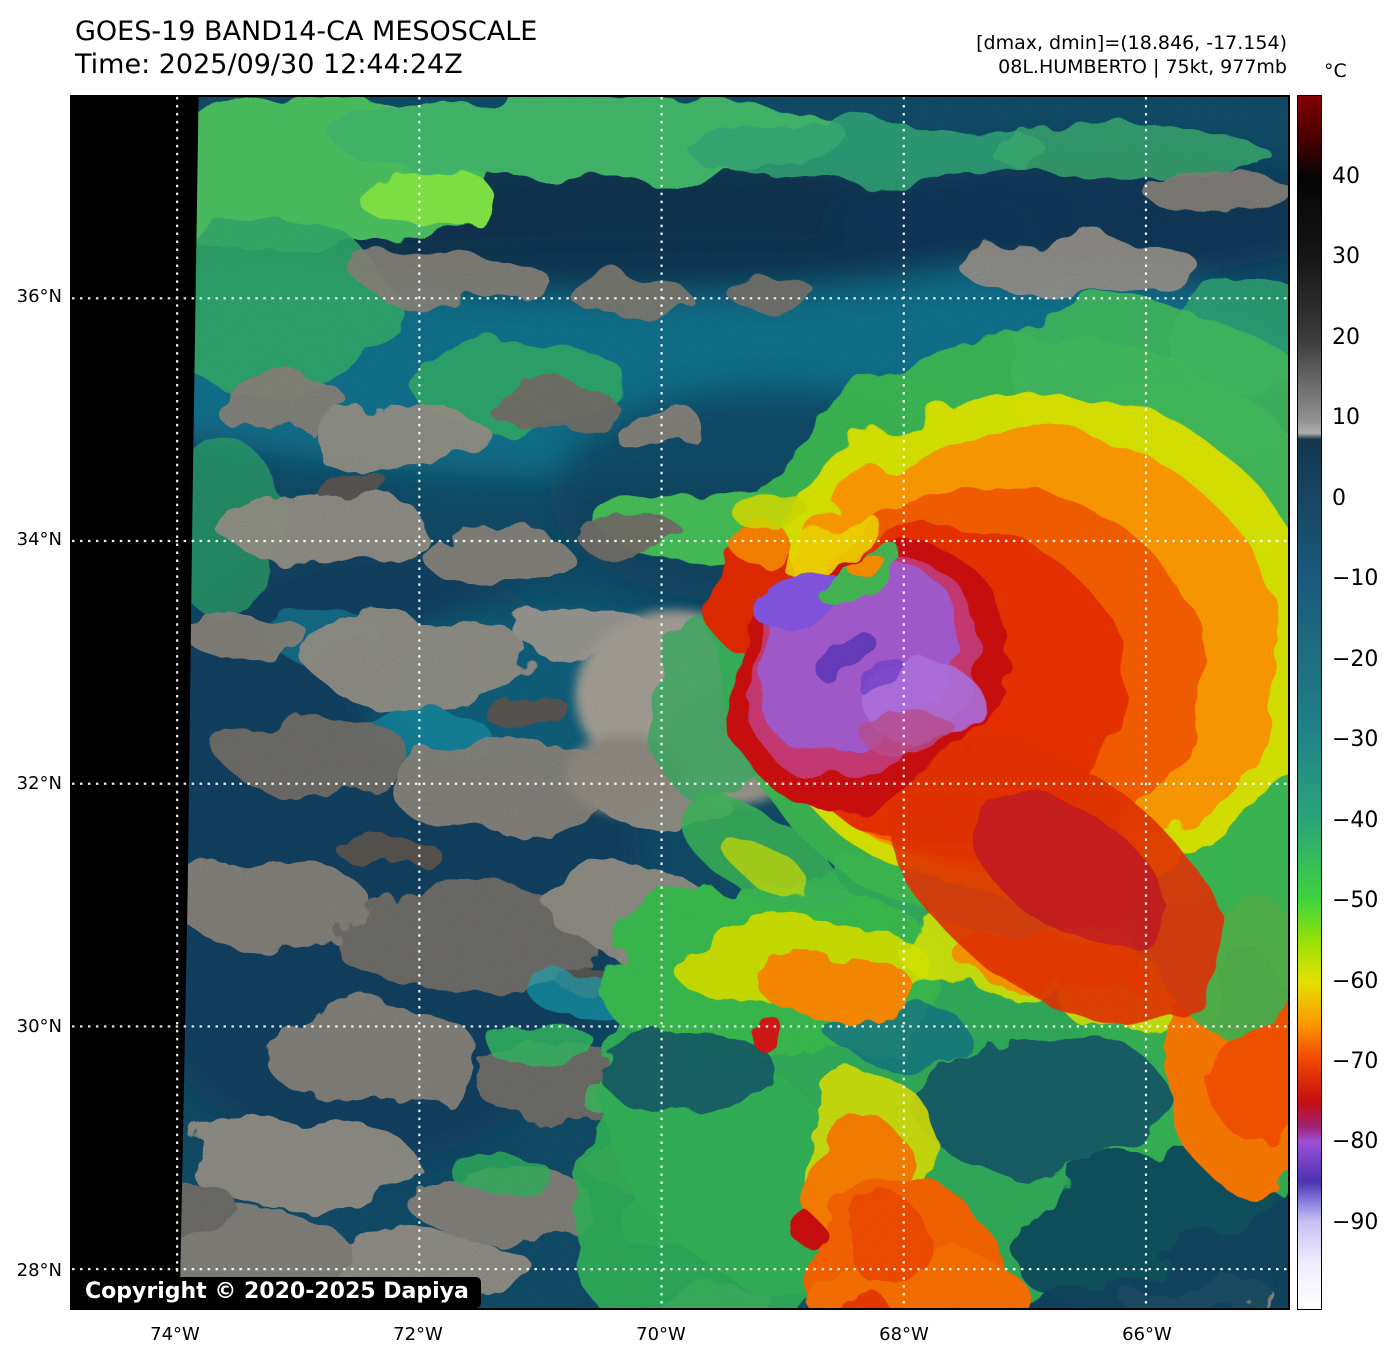 Image resolution: width=1389 pixels, height=1359 pixels. Describe the element at coordinates (904, 1334) in the screenshot. I see `lon-tick-68w: 68°W` at that location.